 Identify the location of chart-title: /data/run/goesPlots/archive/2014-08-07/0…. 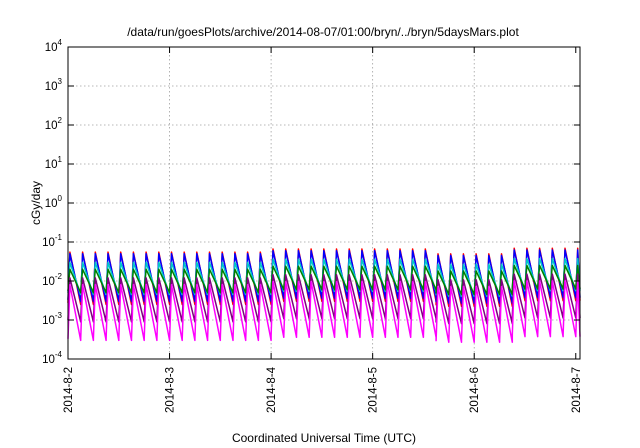
(323, 32).